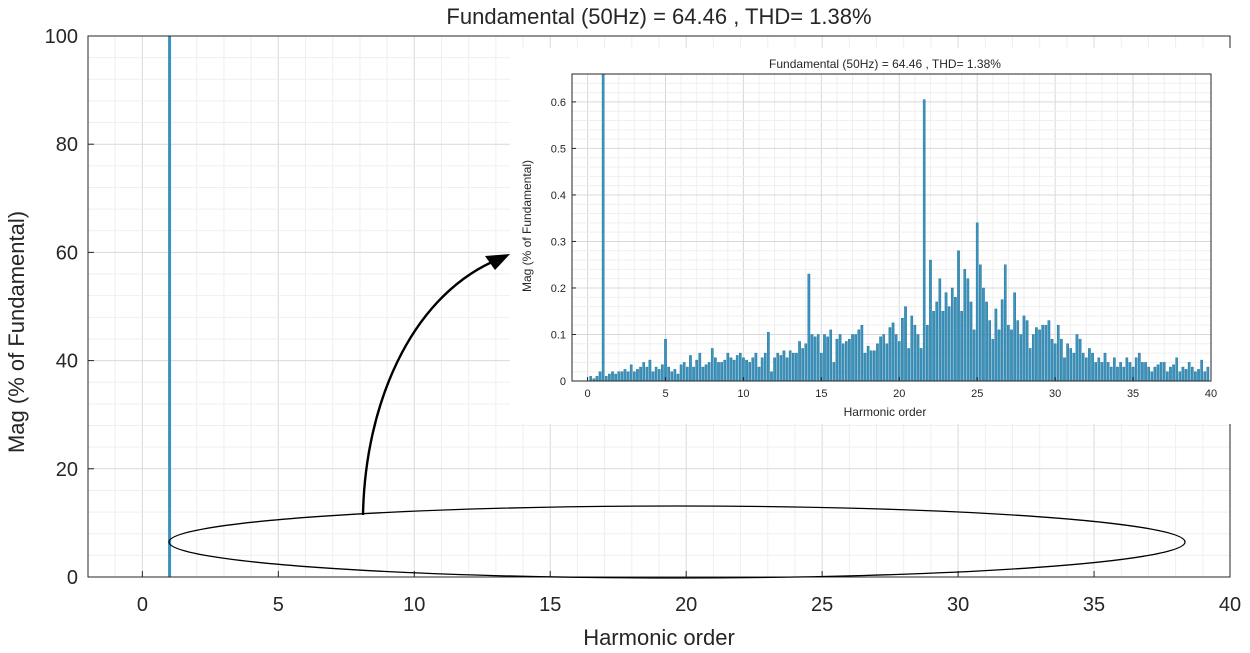 This screenshot has height=653, width=1250. What do you see at coordinates (558, 242) in the screenshot?
I see `inset-y-tick-label: 0.3` at bounding box center [558, 242].